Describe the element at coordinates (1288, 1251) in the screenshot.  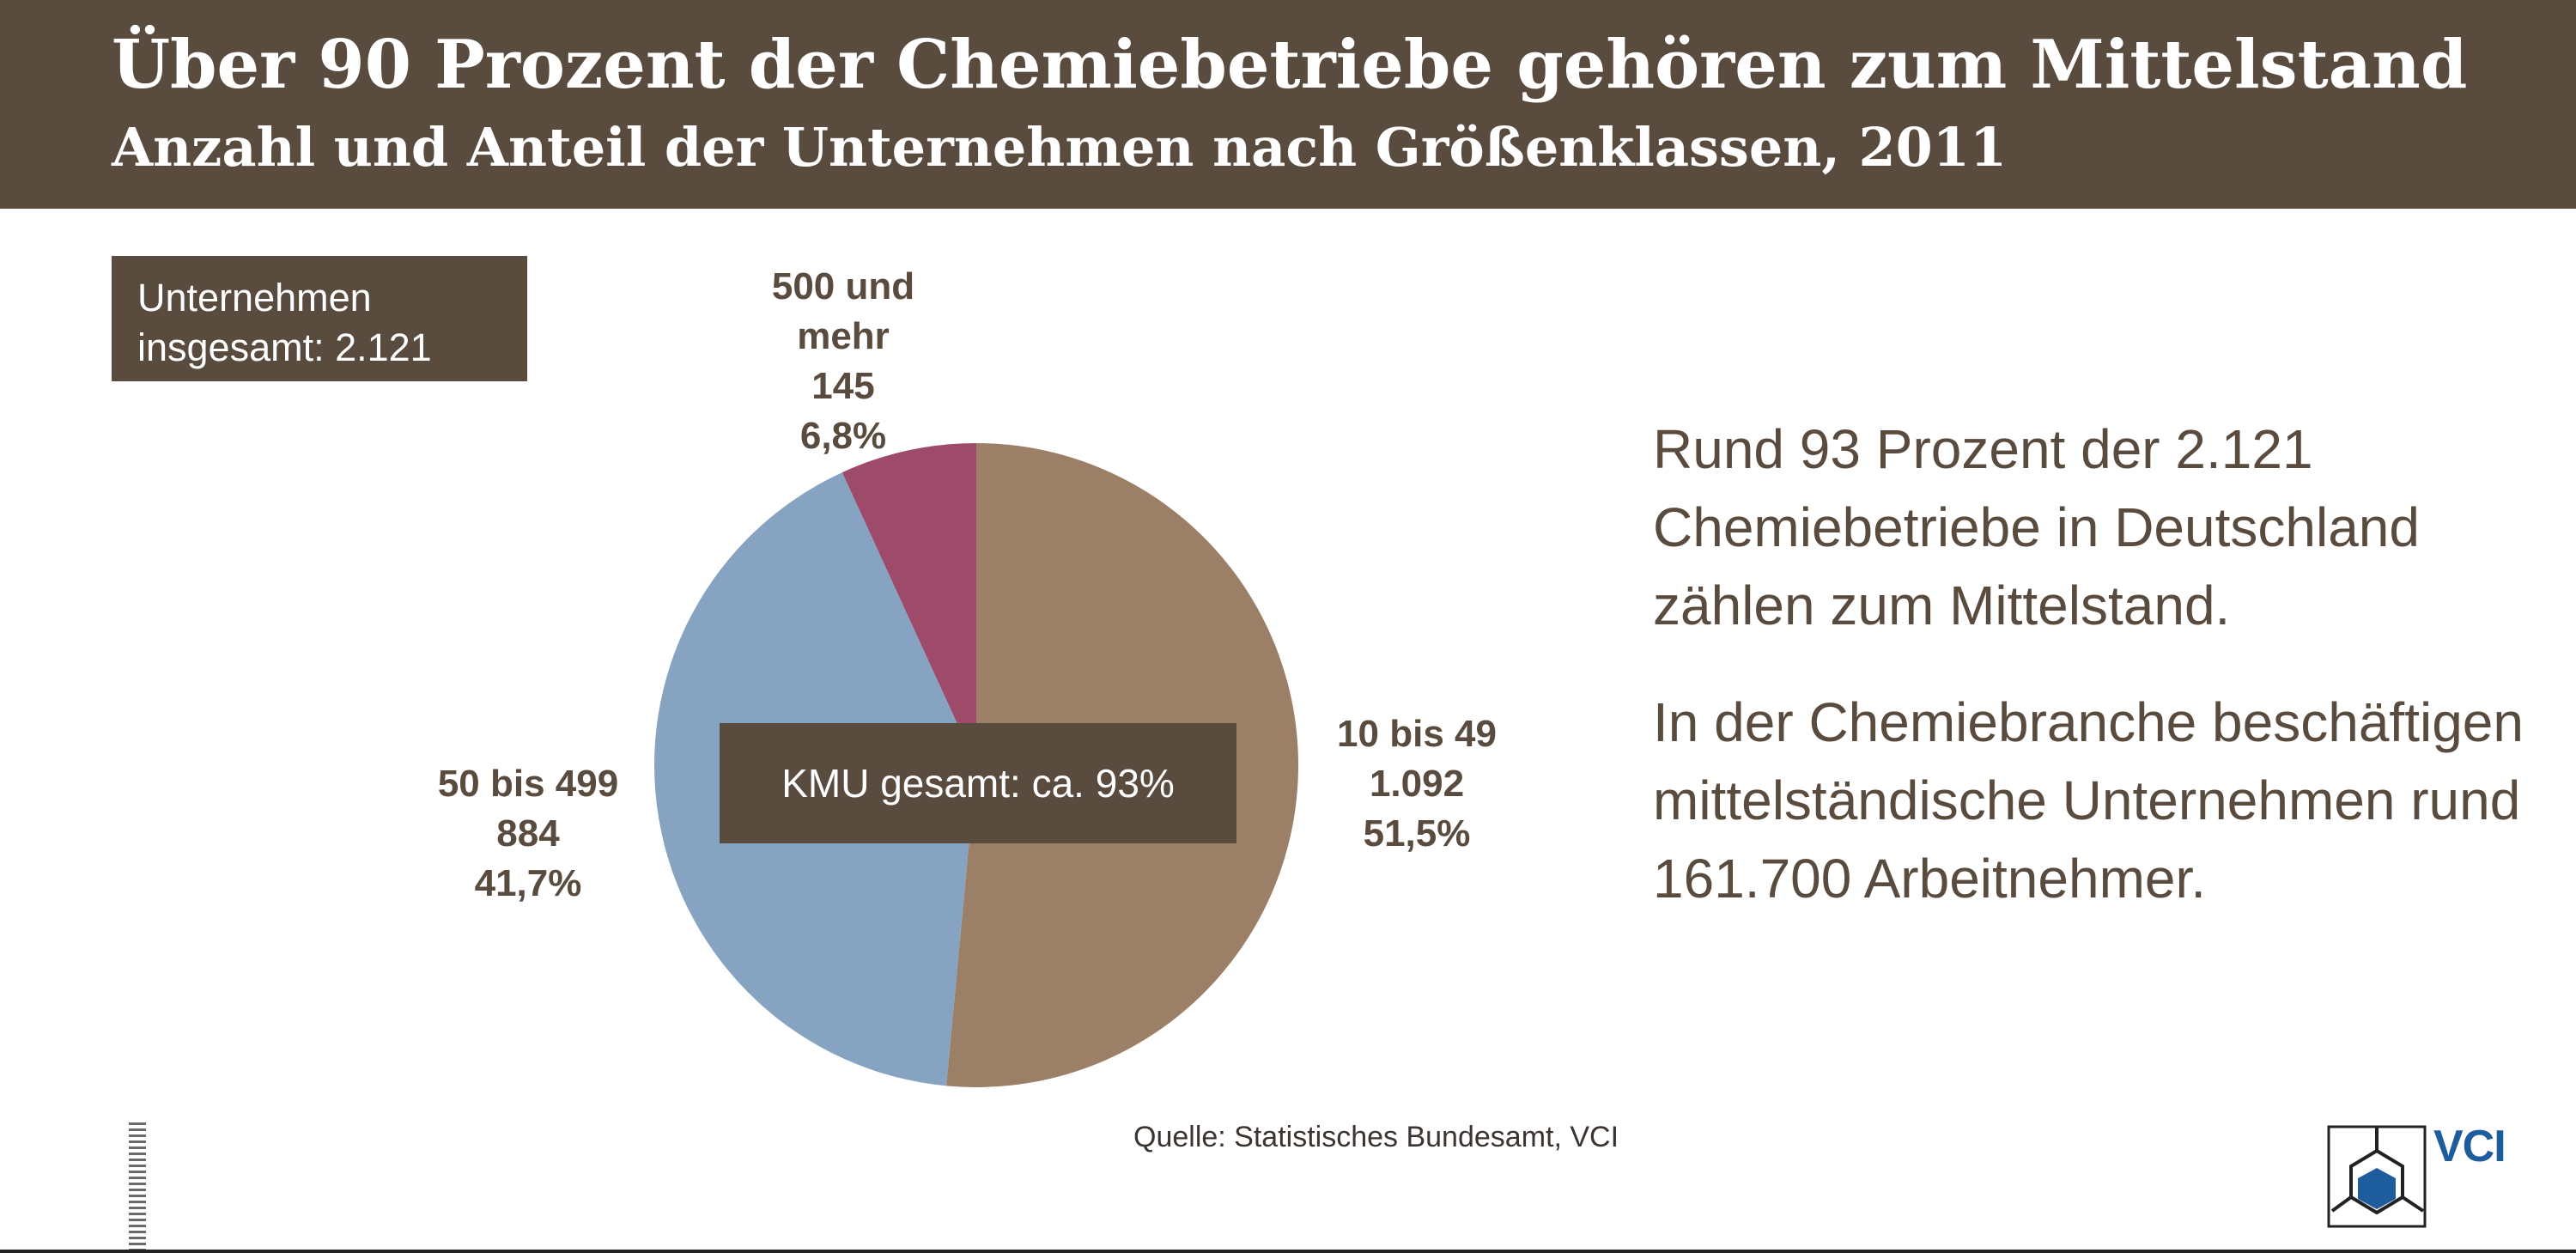
I see `bottom-rule` at that location.